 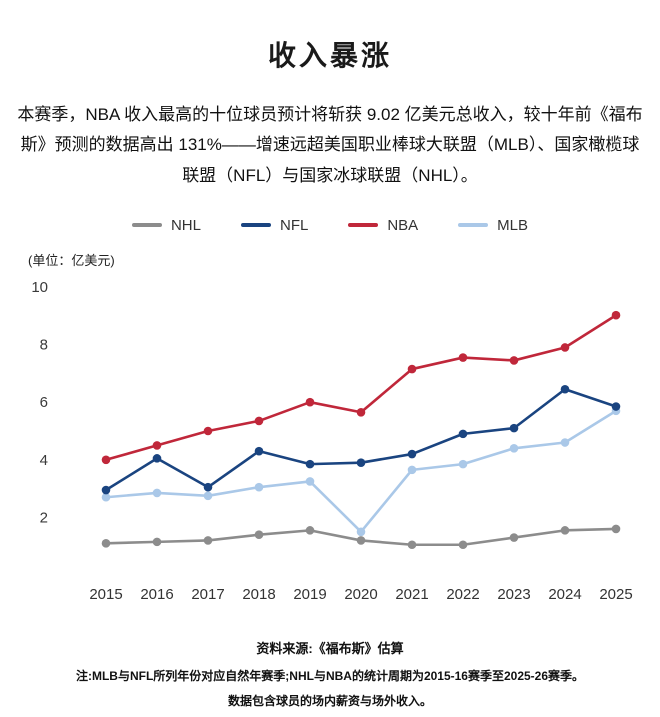 What do you see at coordinates (616, 406) in the screenshot?
I see `data-point-nfl-2025` at bounding box center [616, 406].